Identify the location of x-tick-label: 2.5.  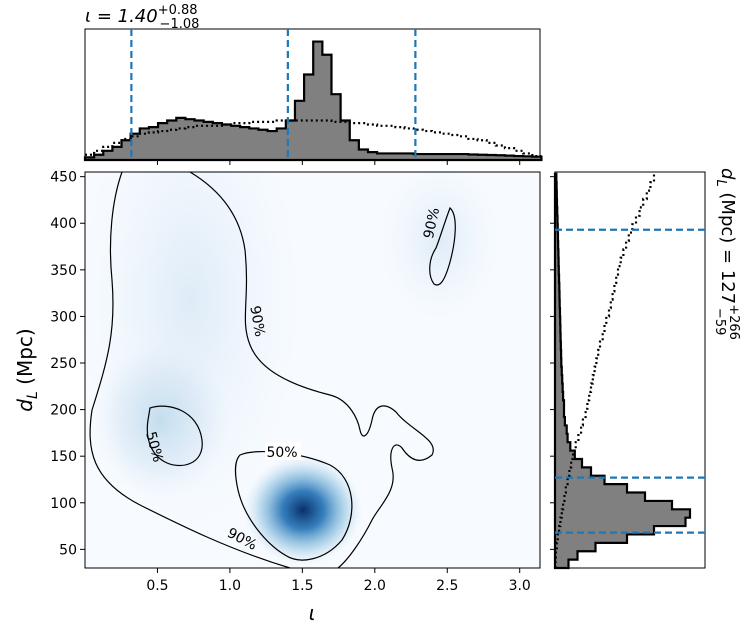
(447, 586).